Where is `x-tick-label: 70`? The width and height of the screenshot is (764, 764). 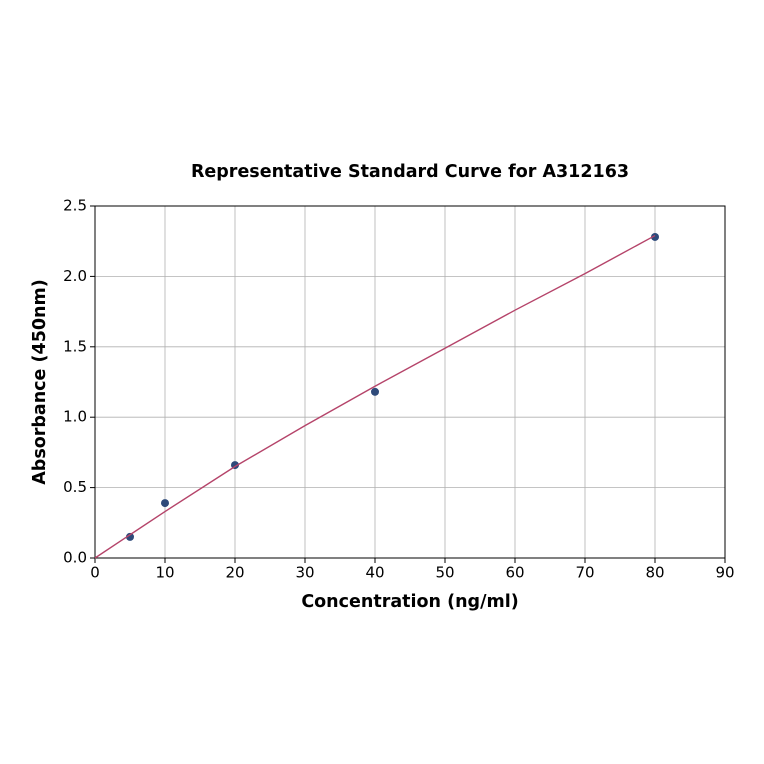 x-tick-label: 70 is located at coordinates (584, 573).